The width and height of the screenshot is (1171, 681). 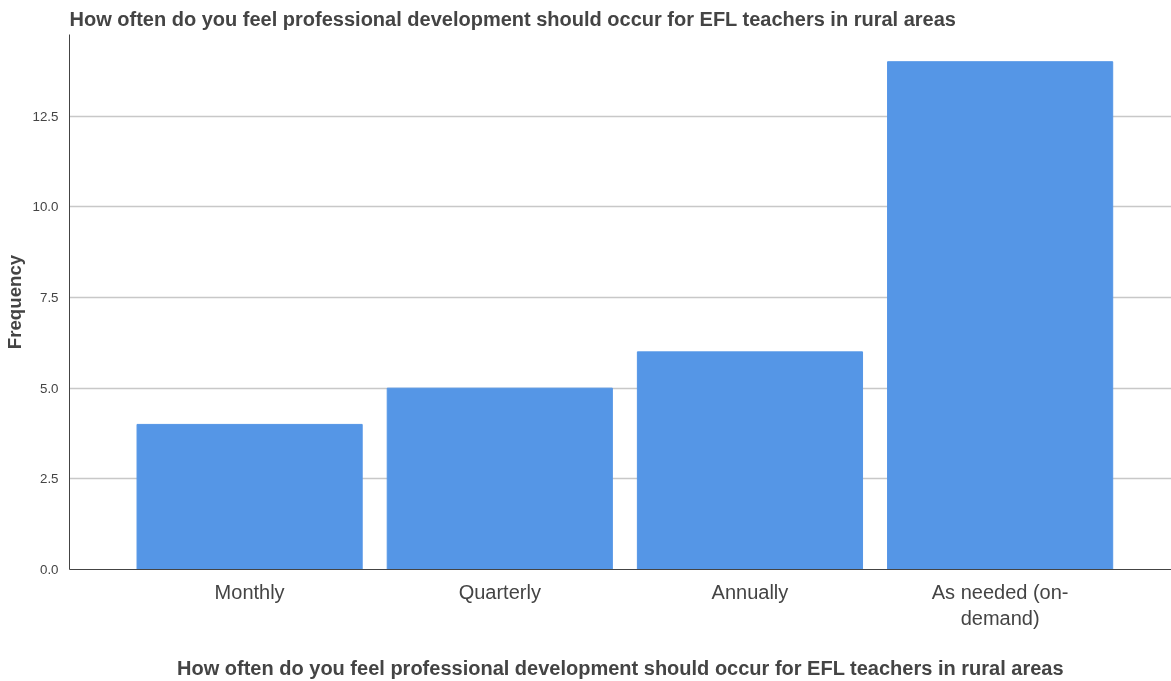 I want to click on y-tick-label: 7.5, so click(x=49, y=297).